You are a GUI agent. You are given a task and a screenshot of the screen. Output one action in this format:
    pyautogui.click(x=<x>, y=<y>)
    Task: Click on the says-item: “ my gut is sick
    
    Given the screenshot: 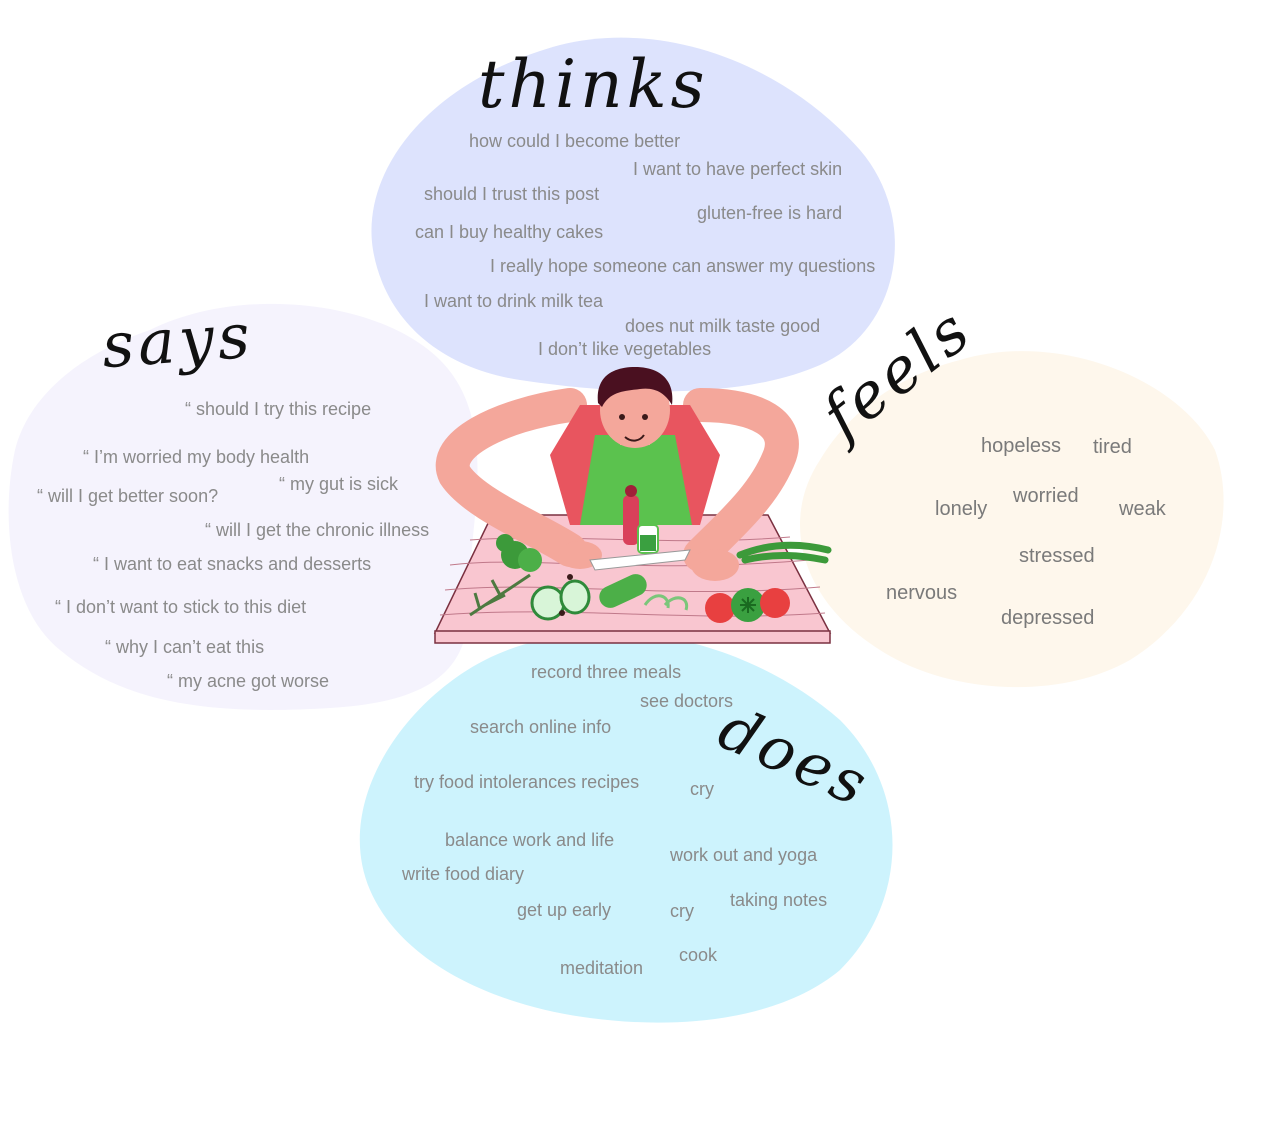 What is the action you would take?
    pyautogui.click(x=339, y=484)
    